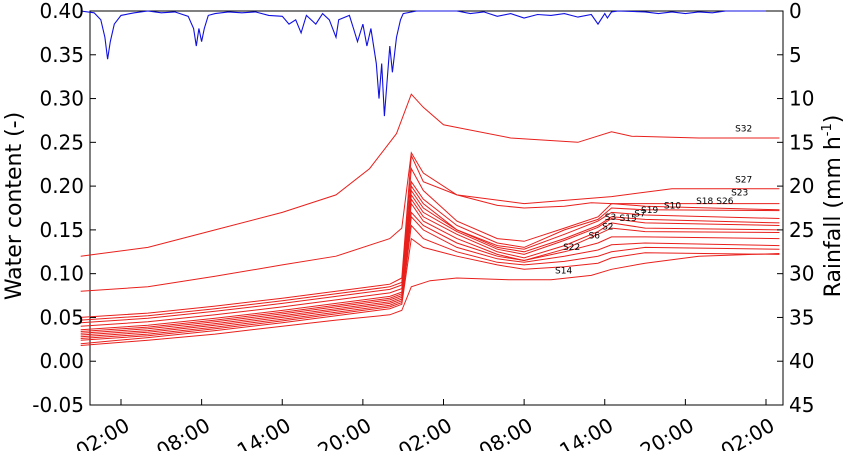 The height and width of the screenshot is (451, 850). I want to click on y-axis-right: 0 5 10 15 20 25 30 35 40 45, so click(795, 208).